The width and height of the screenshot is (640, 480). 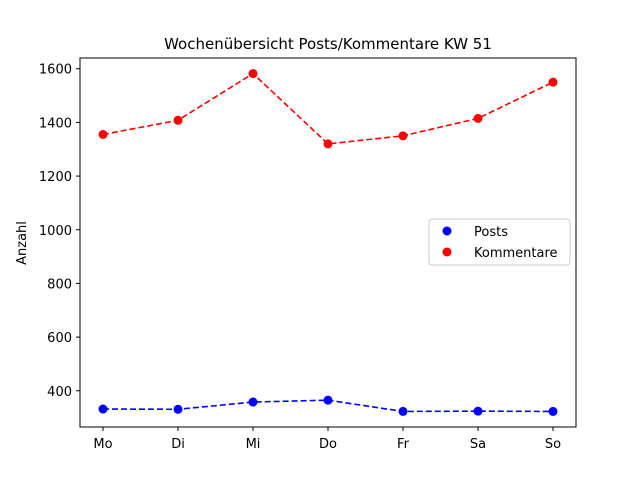 What do you see at coordinates (55, 177) in the screenshot?
I see `y-tick-label: 1200` at bounding box center [55, 177].